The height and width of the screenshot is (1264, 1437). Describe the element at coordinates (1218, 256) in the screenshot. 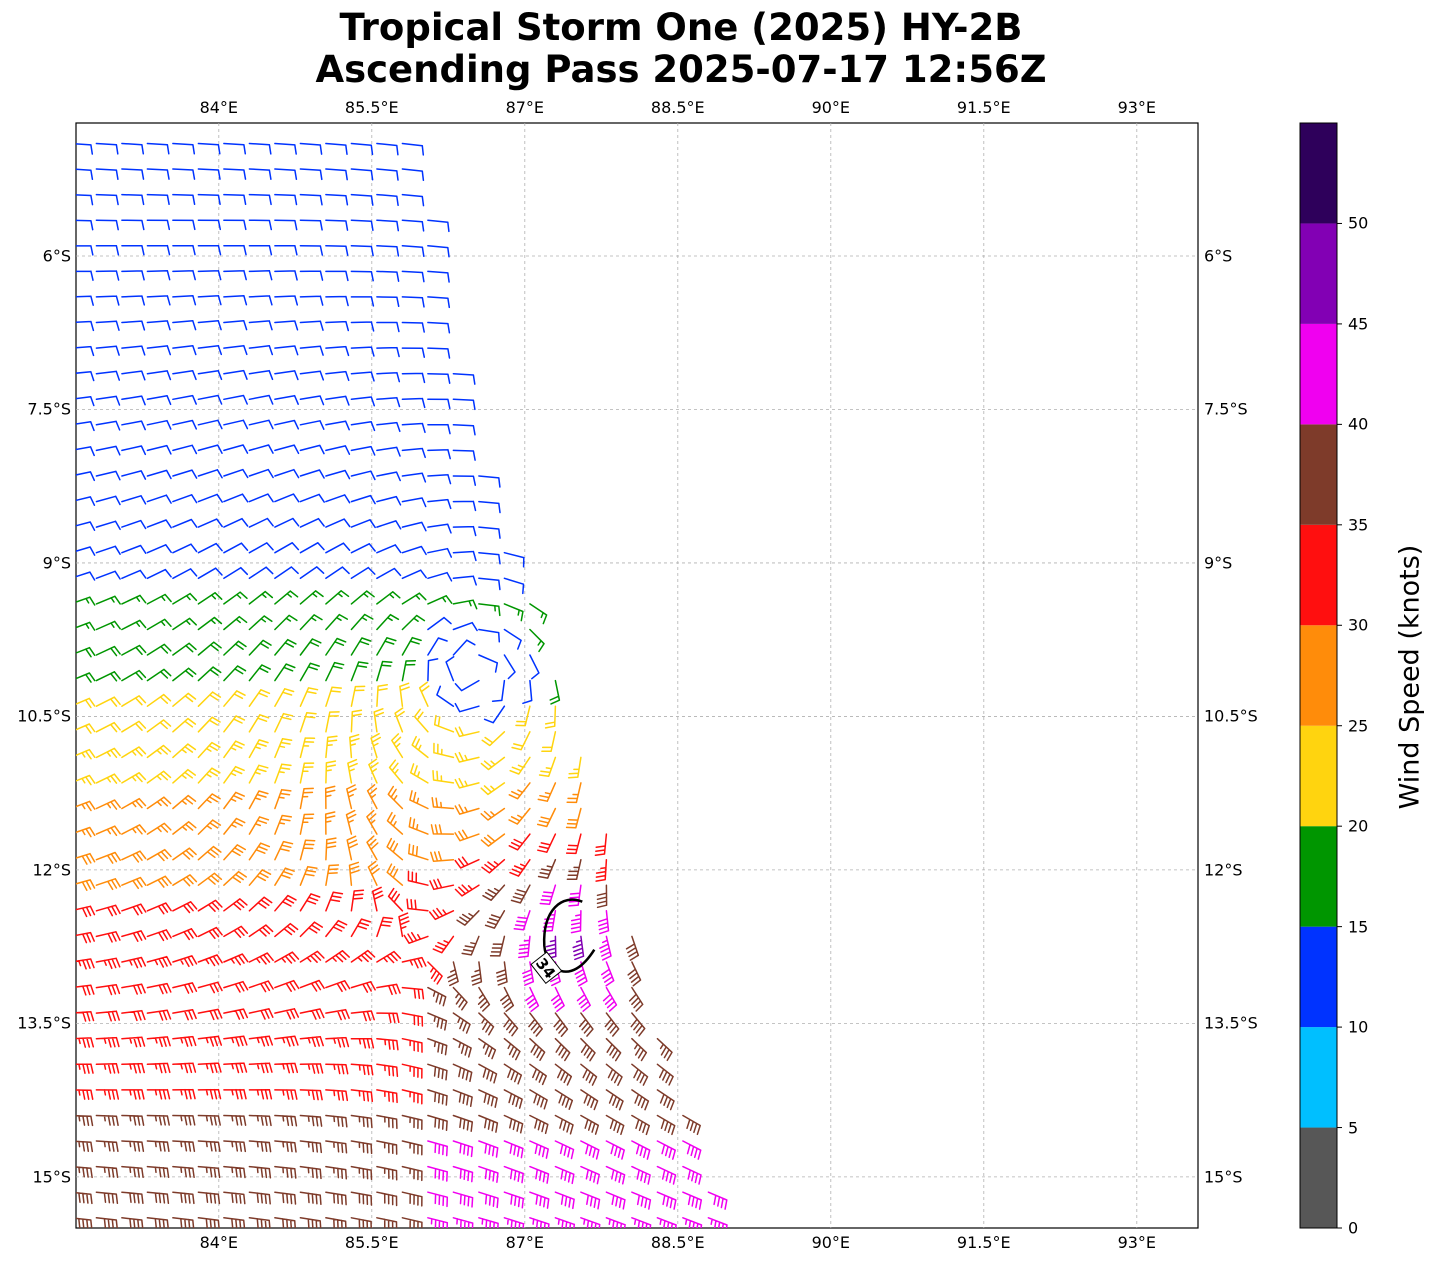

I see `lat-tick-label-right: 6°S` at that location.